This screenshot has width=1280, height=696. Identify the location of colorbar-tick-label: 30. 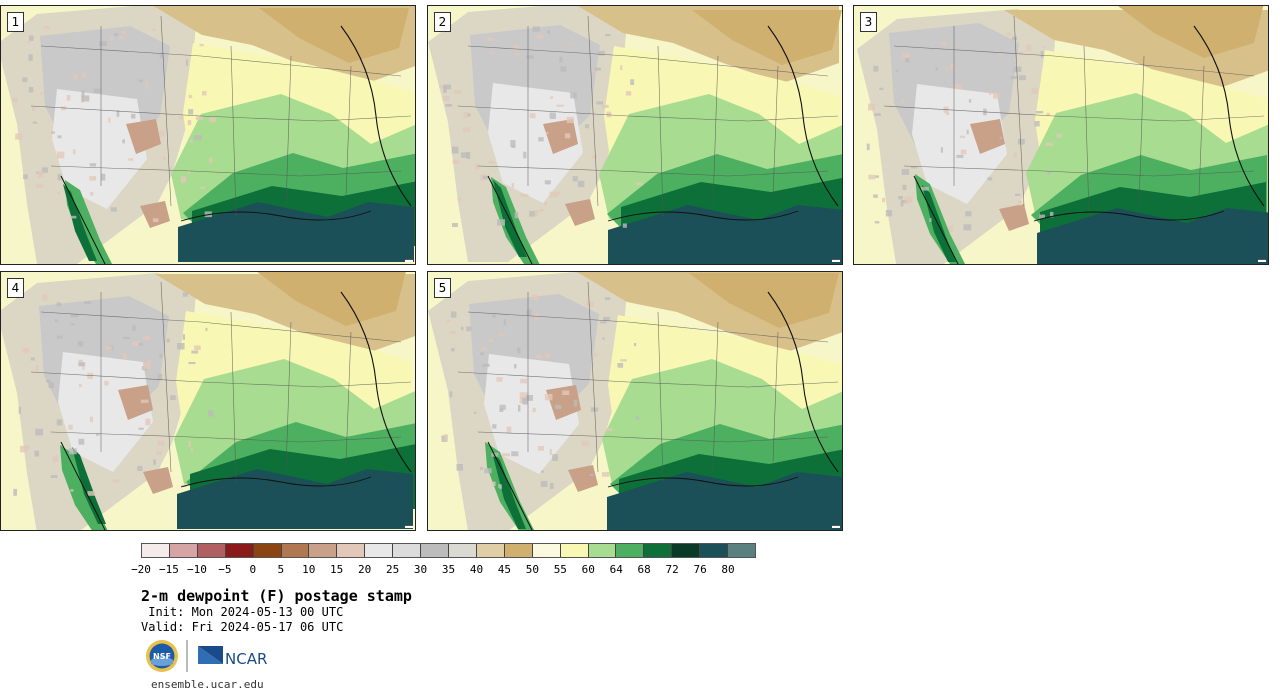
(420, 569).